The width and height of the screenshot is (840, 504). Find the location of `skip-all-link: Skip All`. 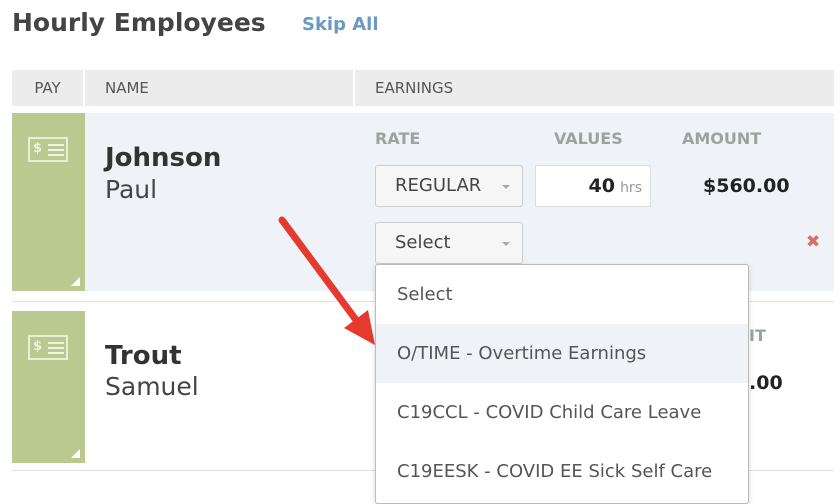

skip-all-link: Skip All is located at coordinates (340, 24).